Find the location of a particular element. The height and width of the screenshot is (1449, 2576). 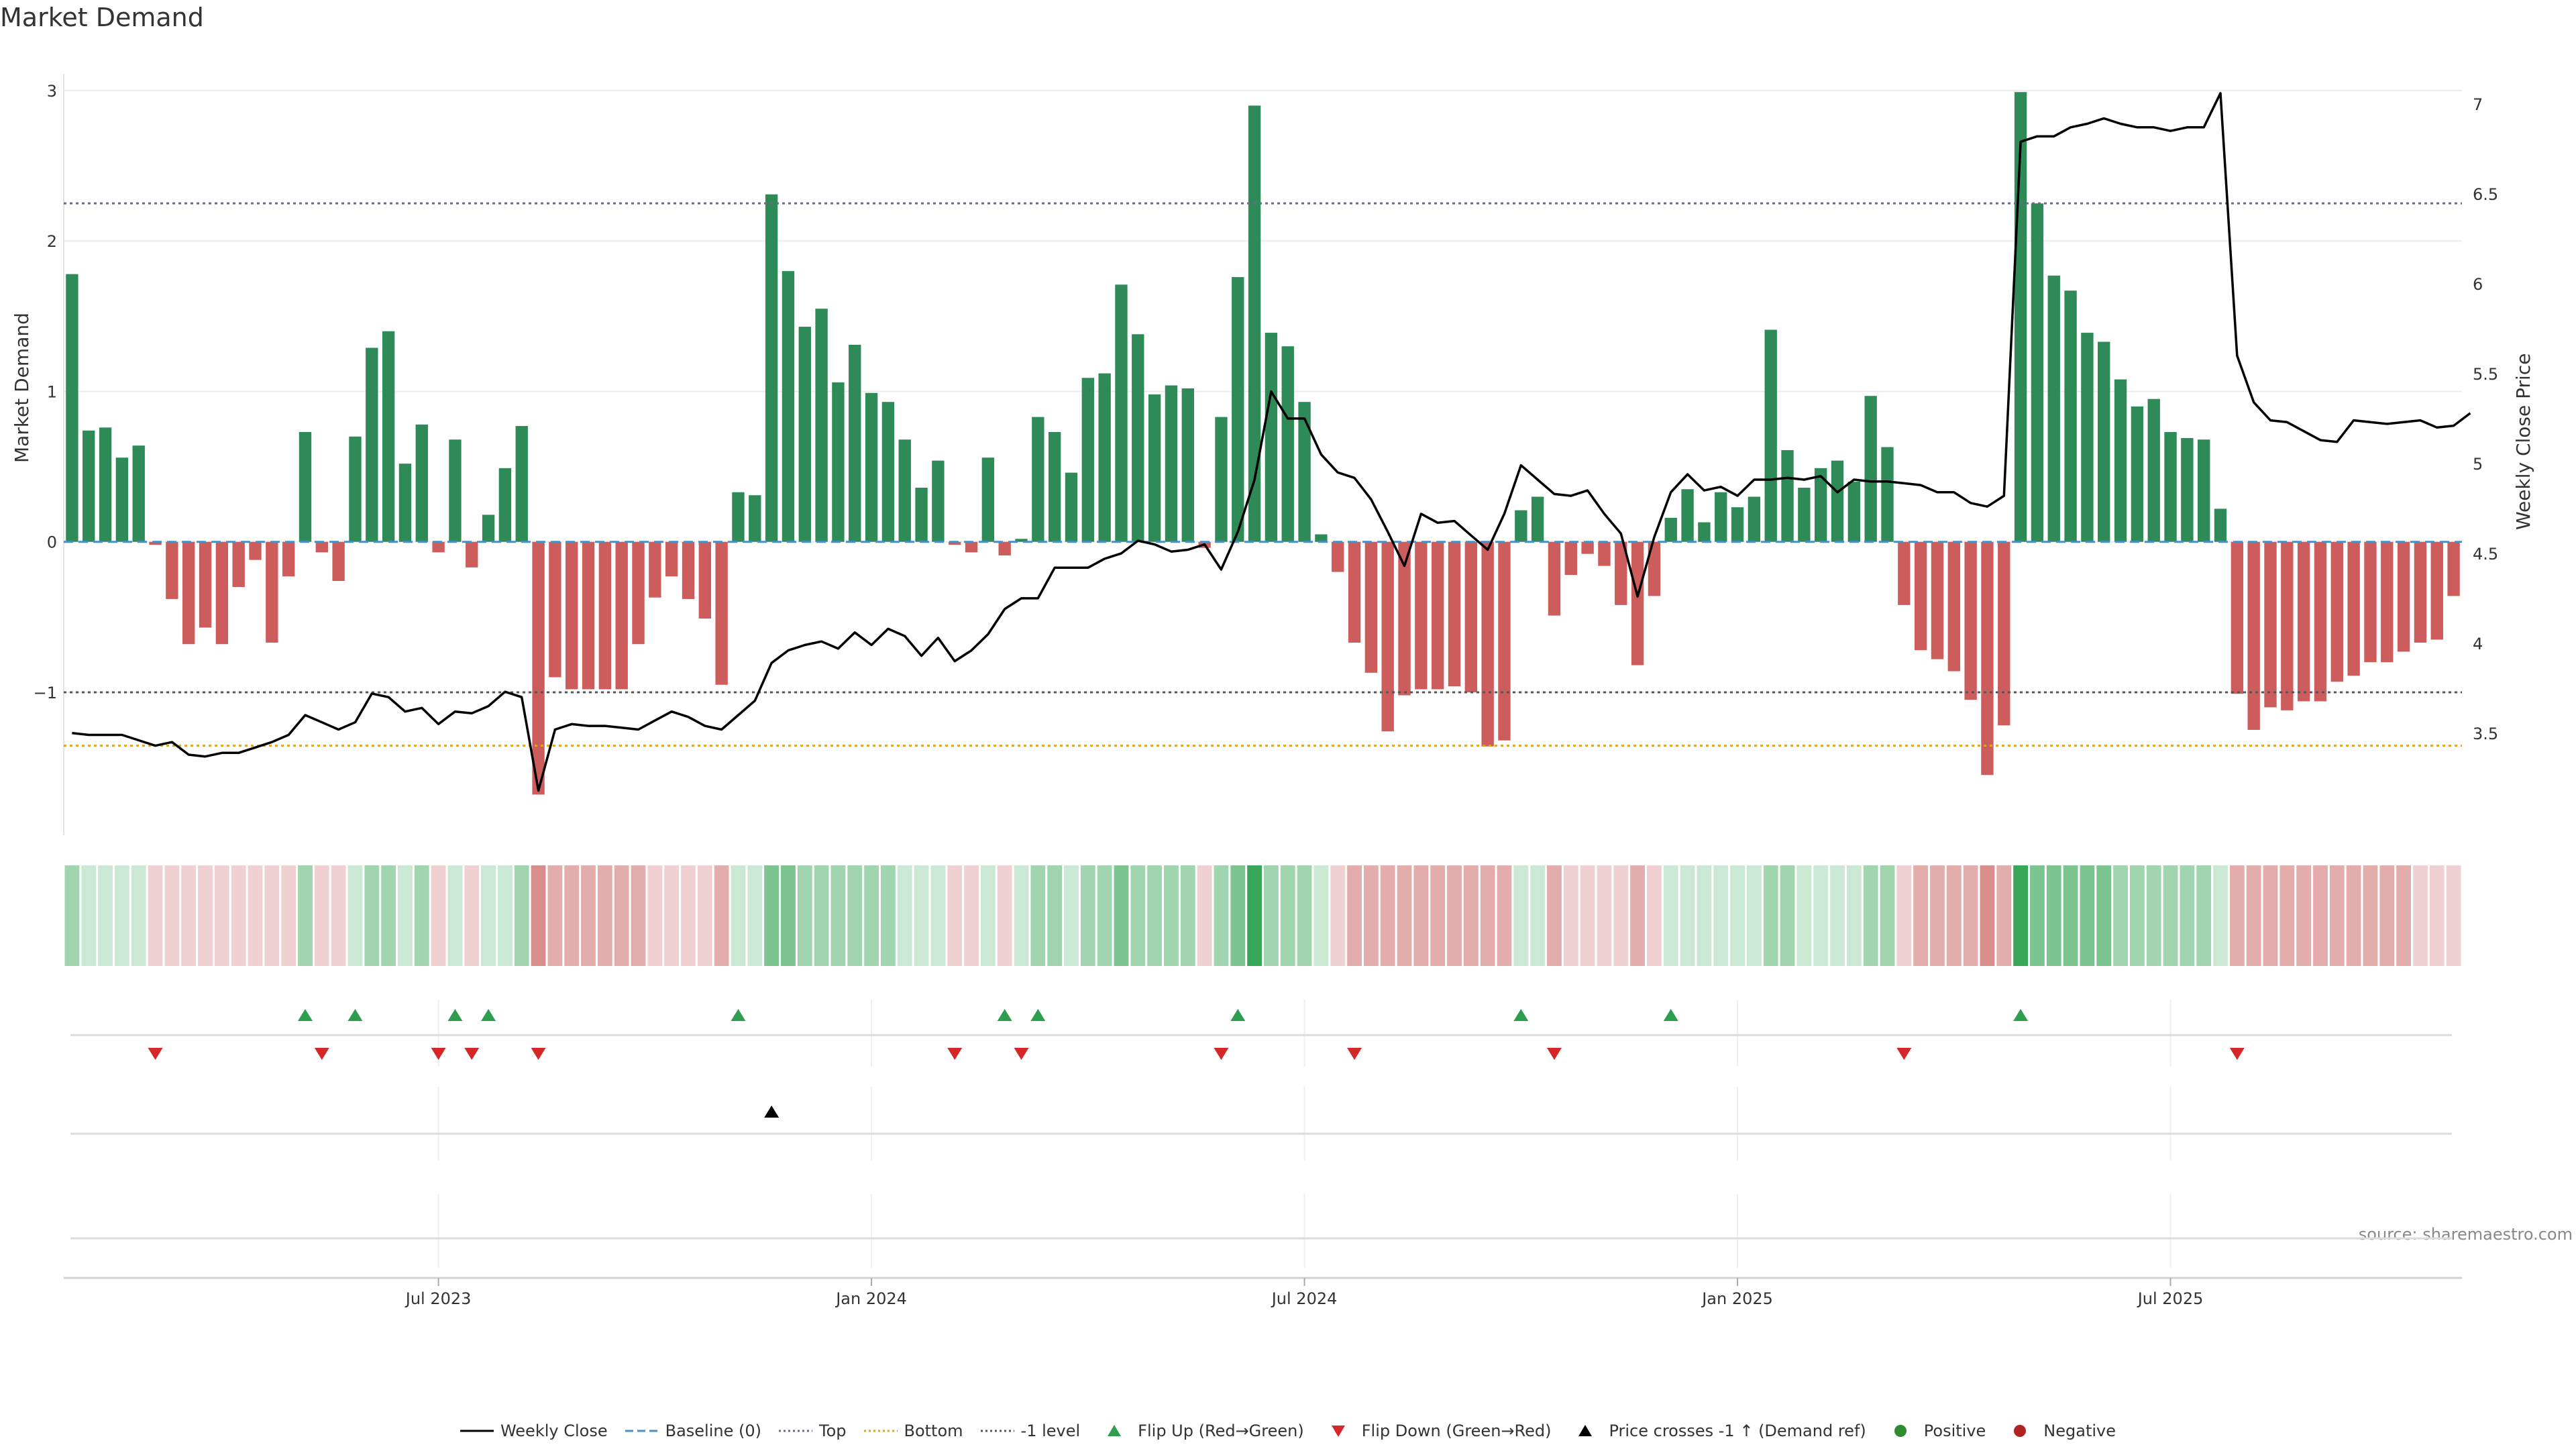

right-tick-label: 6 is located at coordinates (2478, 284).